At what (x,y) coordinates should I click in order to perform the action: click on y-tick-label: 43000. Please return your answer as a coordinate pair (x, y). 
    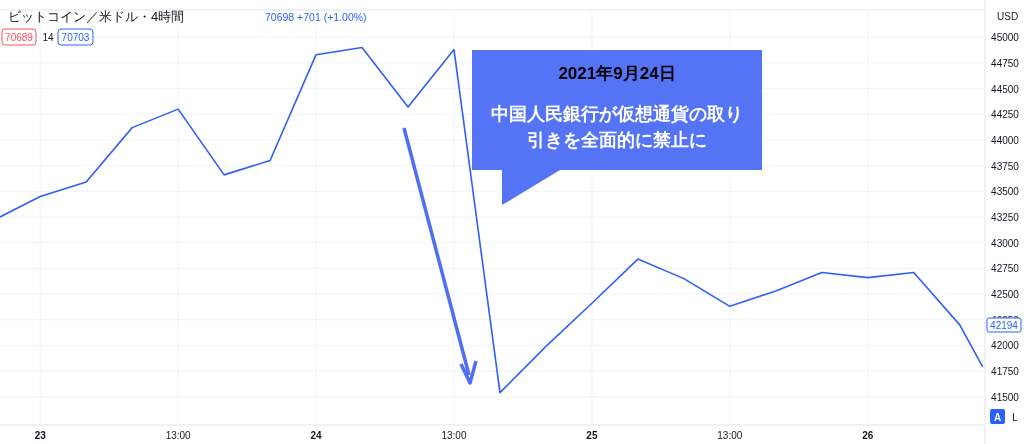
    Looking at the image, I should click on (1005, 243).